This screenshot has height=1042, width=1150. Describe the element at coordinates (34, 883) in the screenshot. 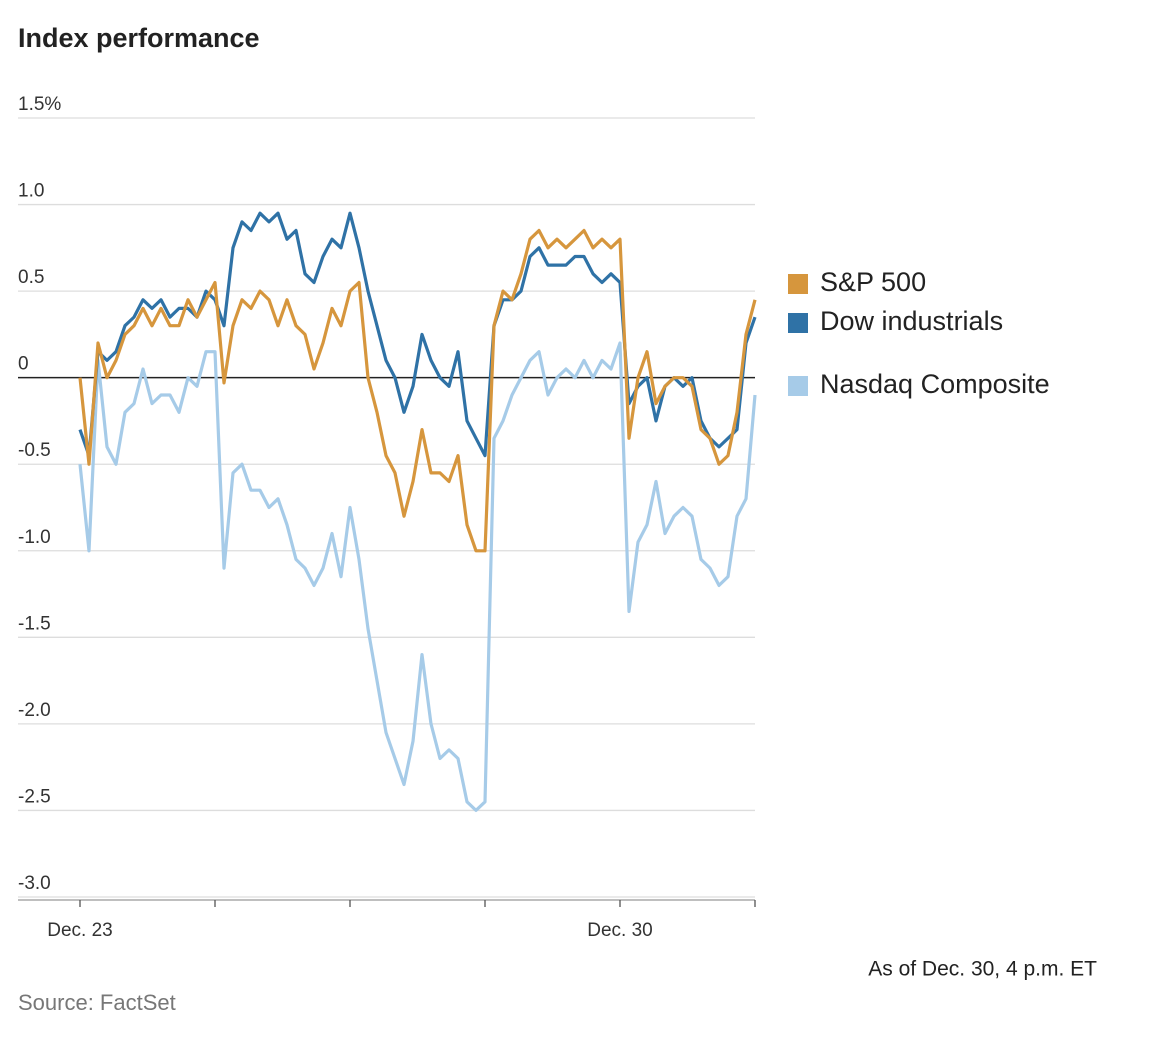

I see `y-tick-label: -3.0` at that location.